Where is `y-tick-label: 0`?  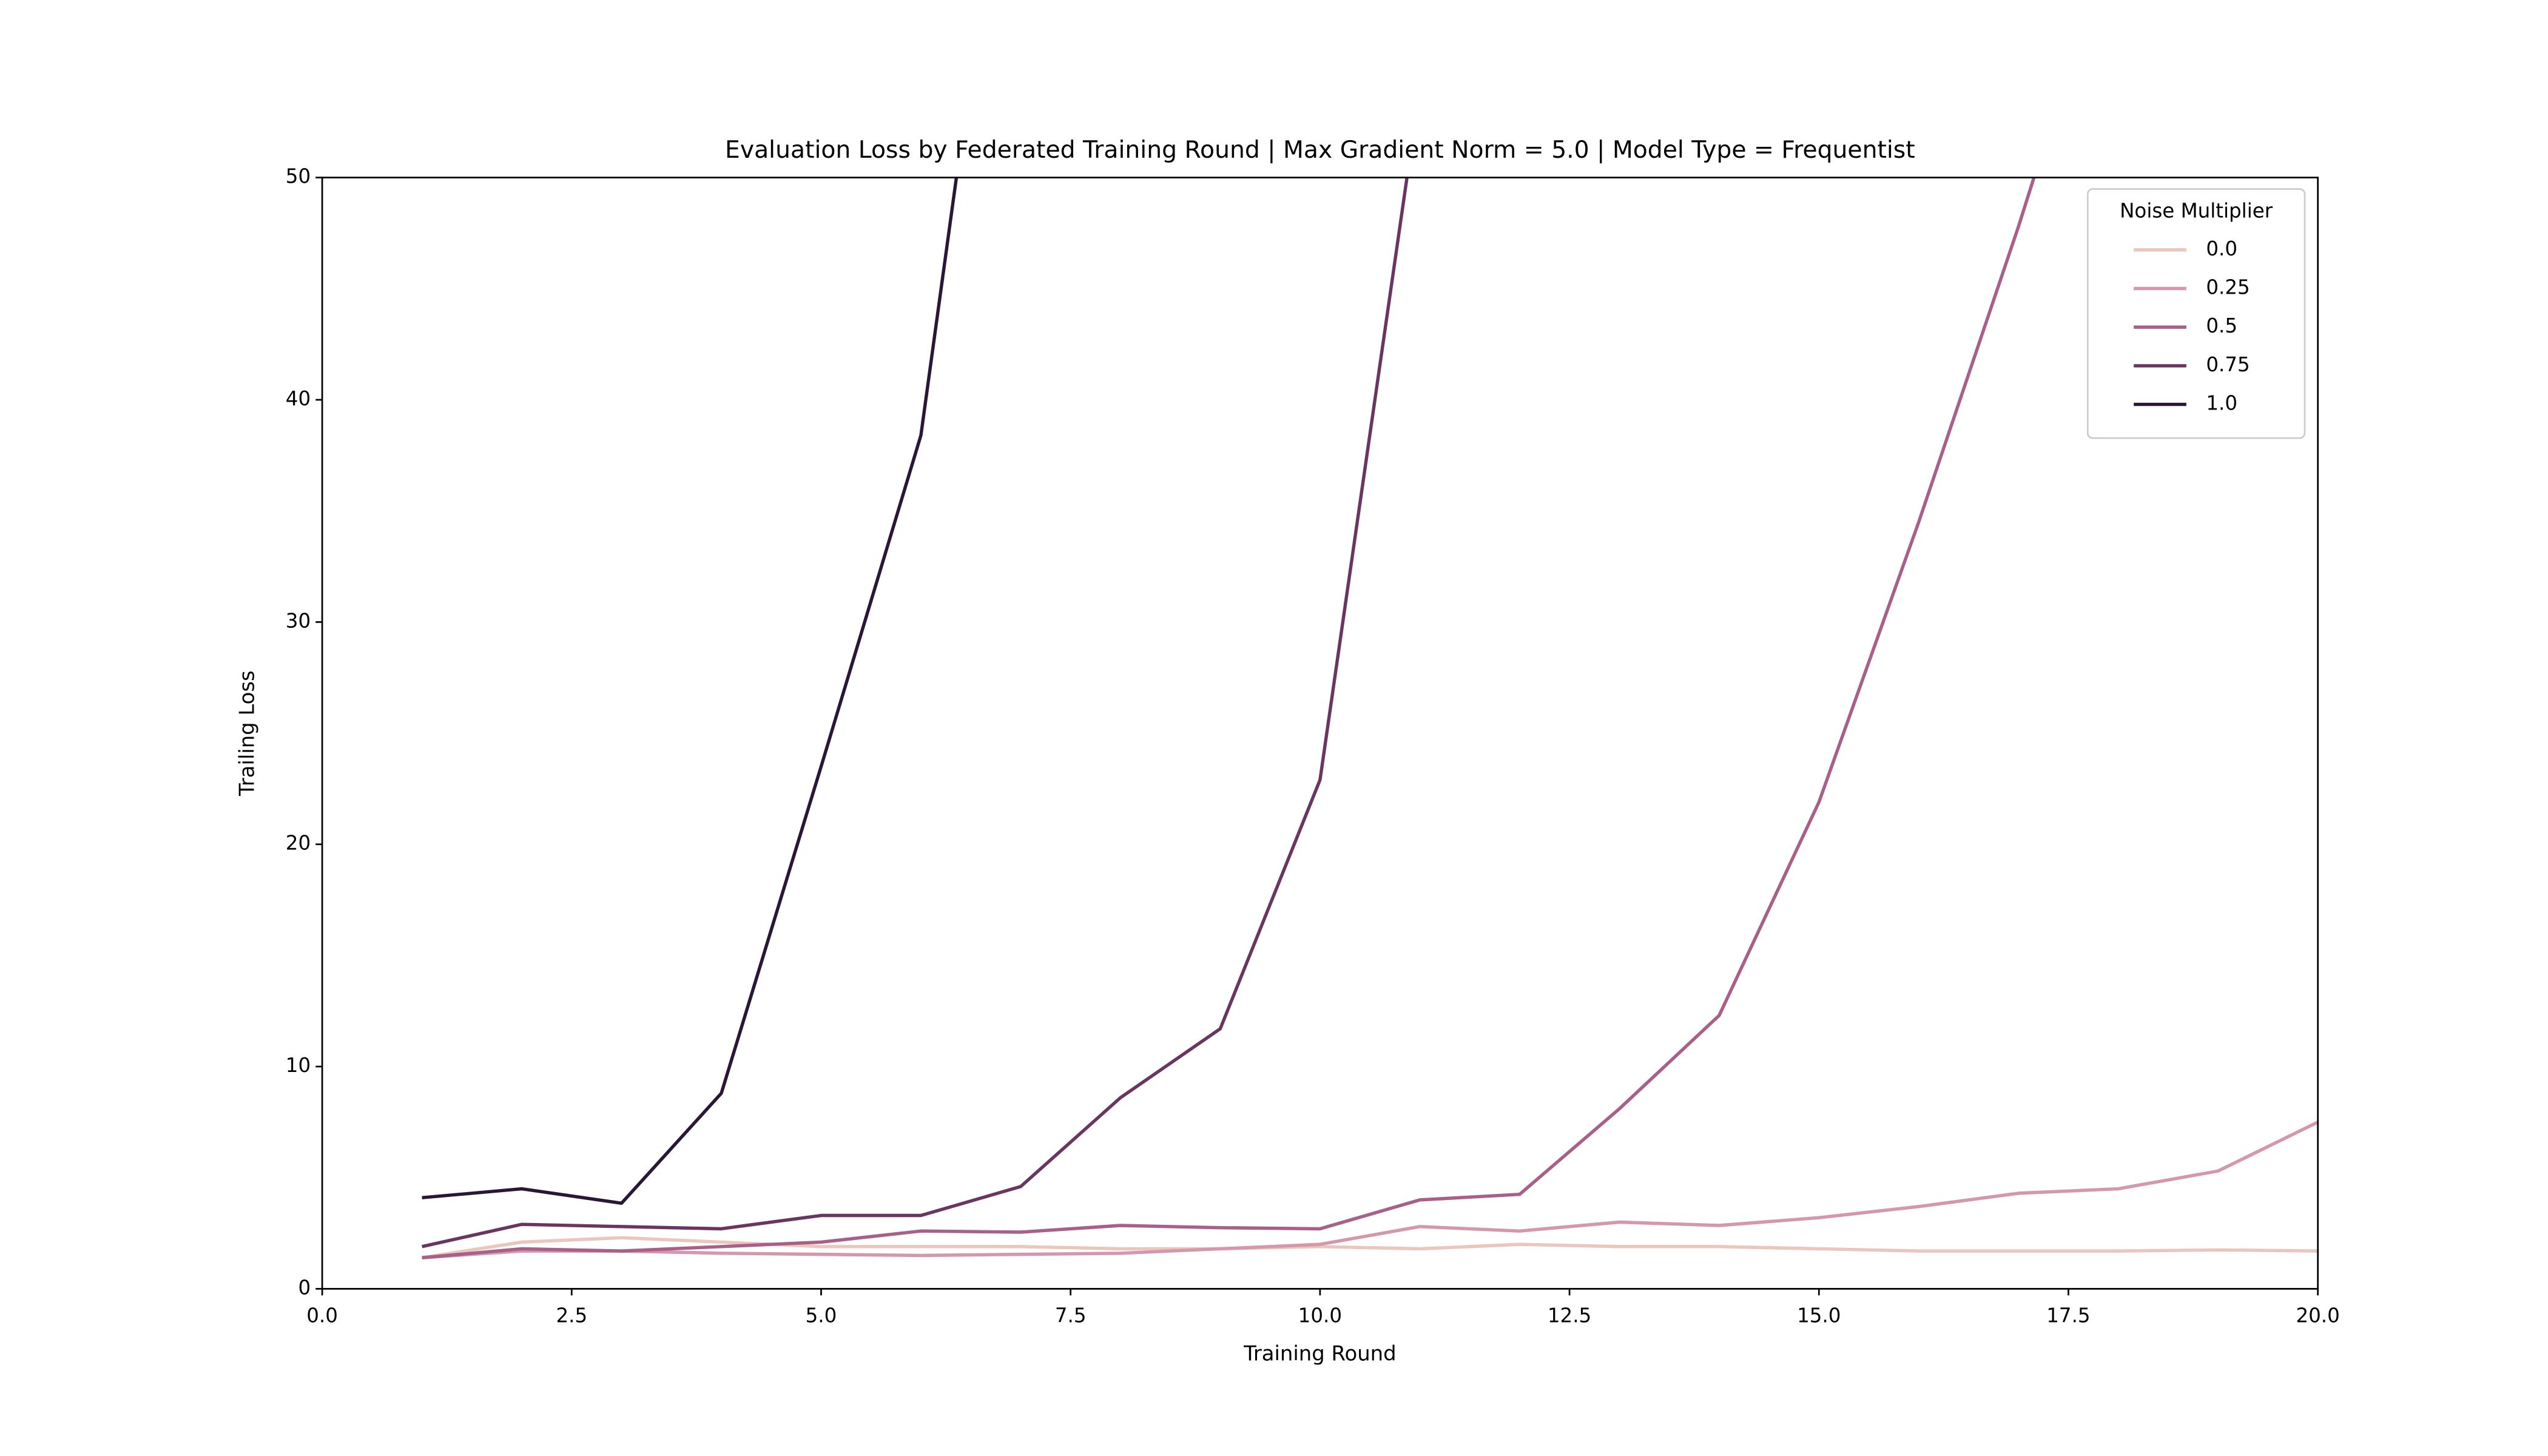
y-tick-label: 0 is located at coordinates (304, 1287).